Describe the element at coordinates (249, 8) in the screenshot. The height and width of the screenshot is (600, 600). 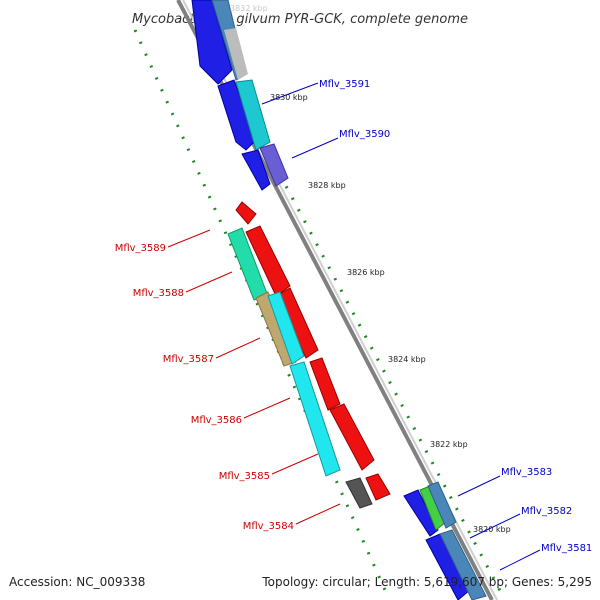
I see `scale-label-3832: 3832 kbp` at that location.